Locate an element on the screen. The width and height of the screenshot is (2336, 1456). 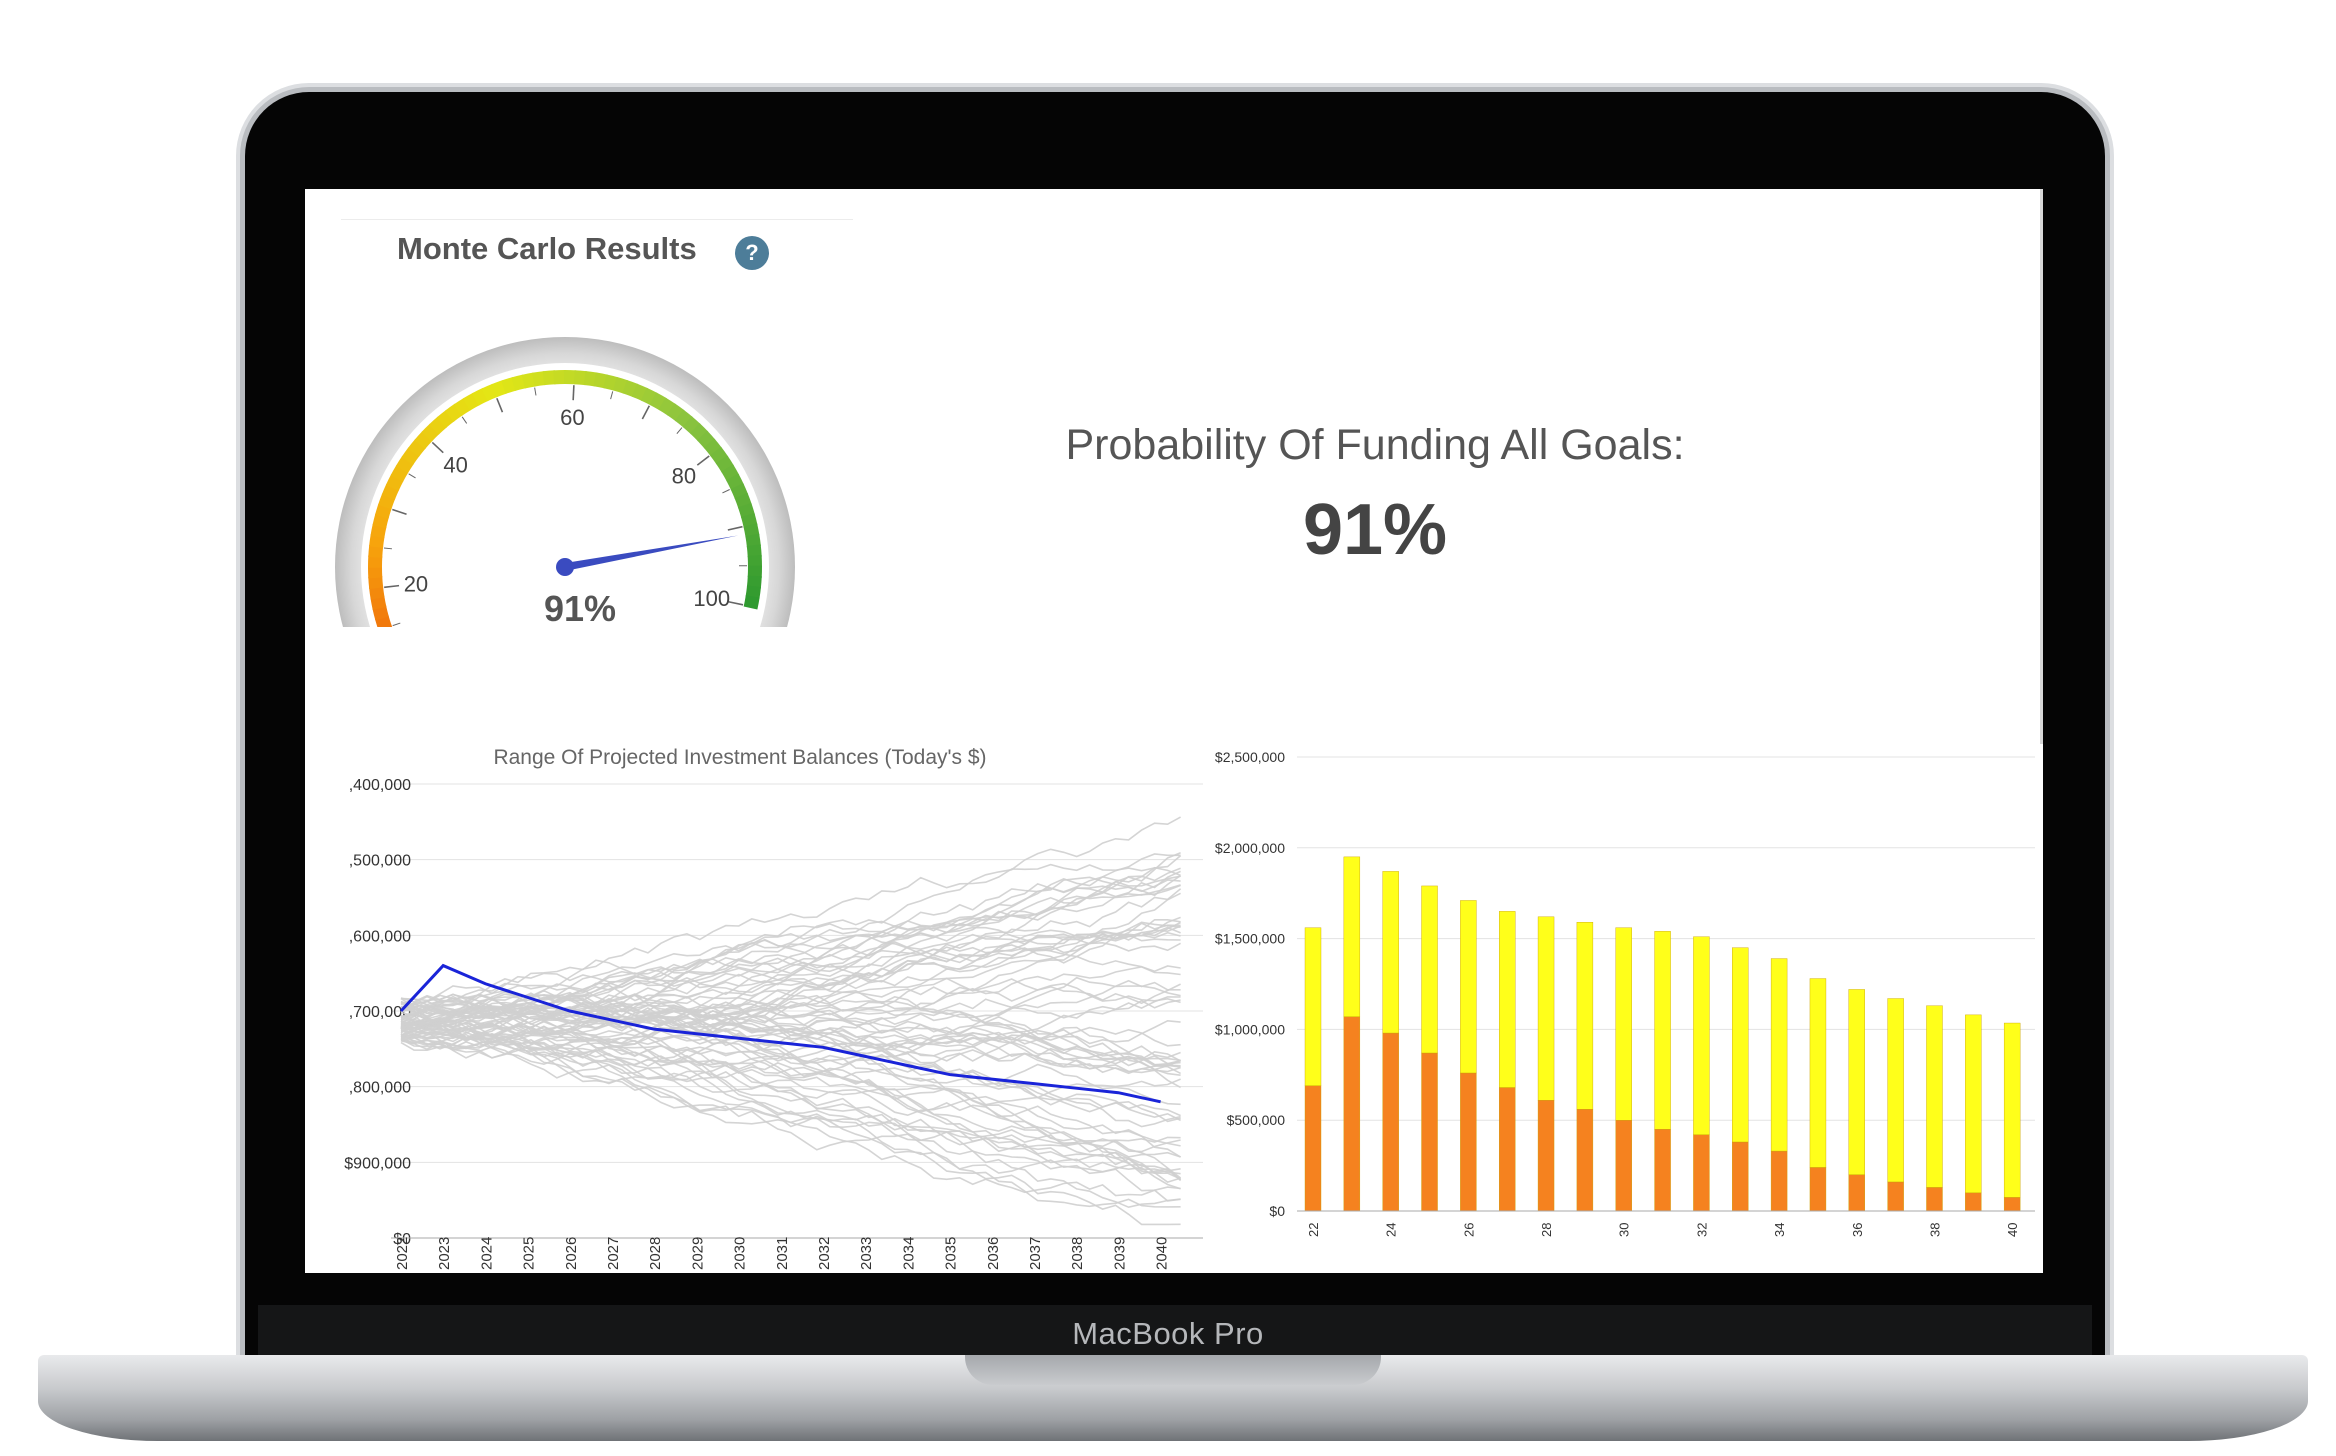
bar-chart-x-tick-label: 40 is located at coordinates (2012, 1230).